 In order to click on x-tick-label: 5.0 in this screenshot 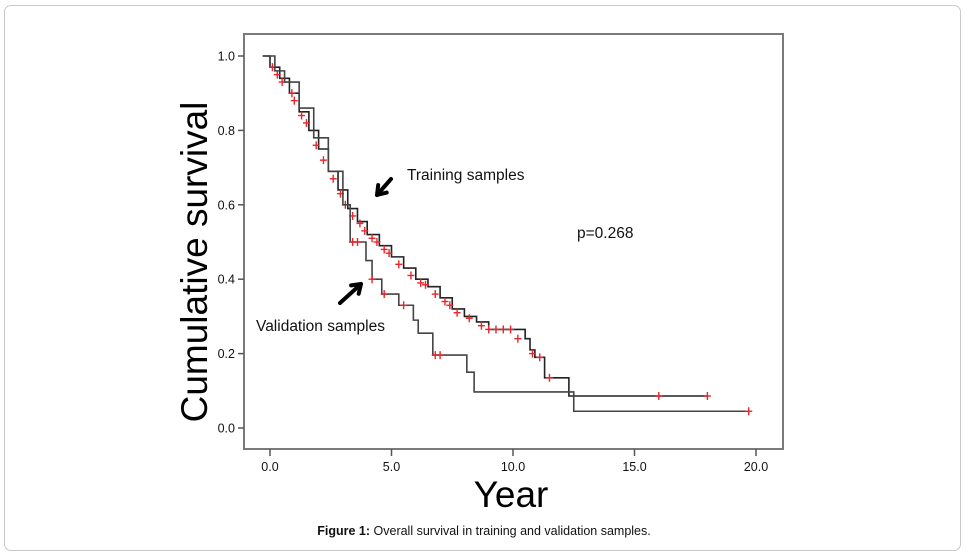, I will do `click(391, 467)`.